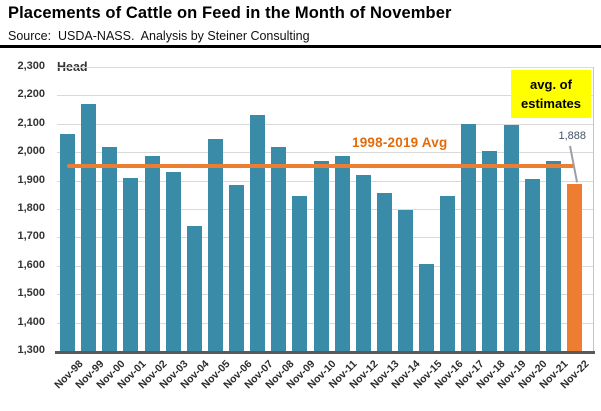 The height and width of the screenshot is (411, 601). I want to click on header-divider, so click(300, 46).